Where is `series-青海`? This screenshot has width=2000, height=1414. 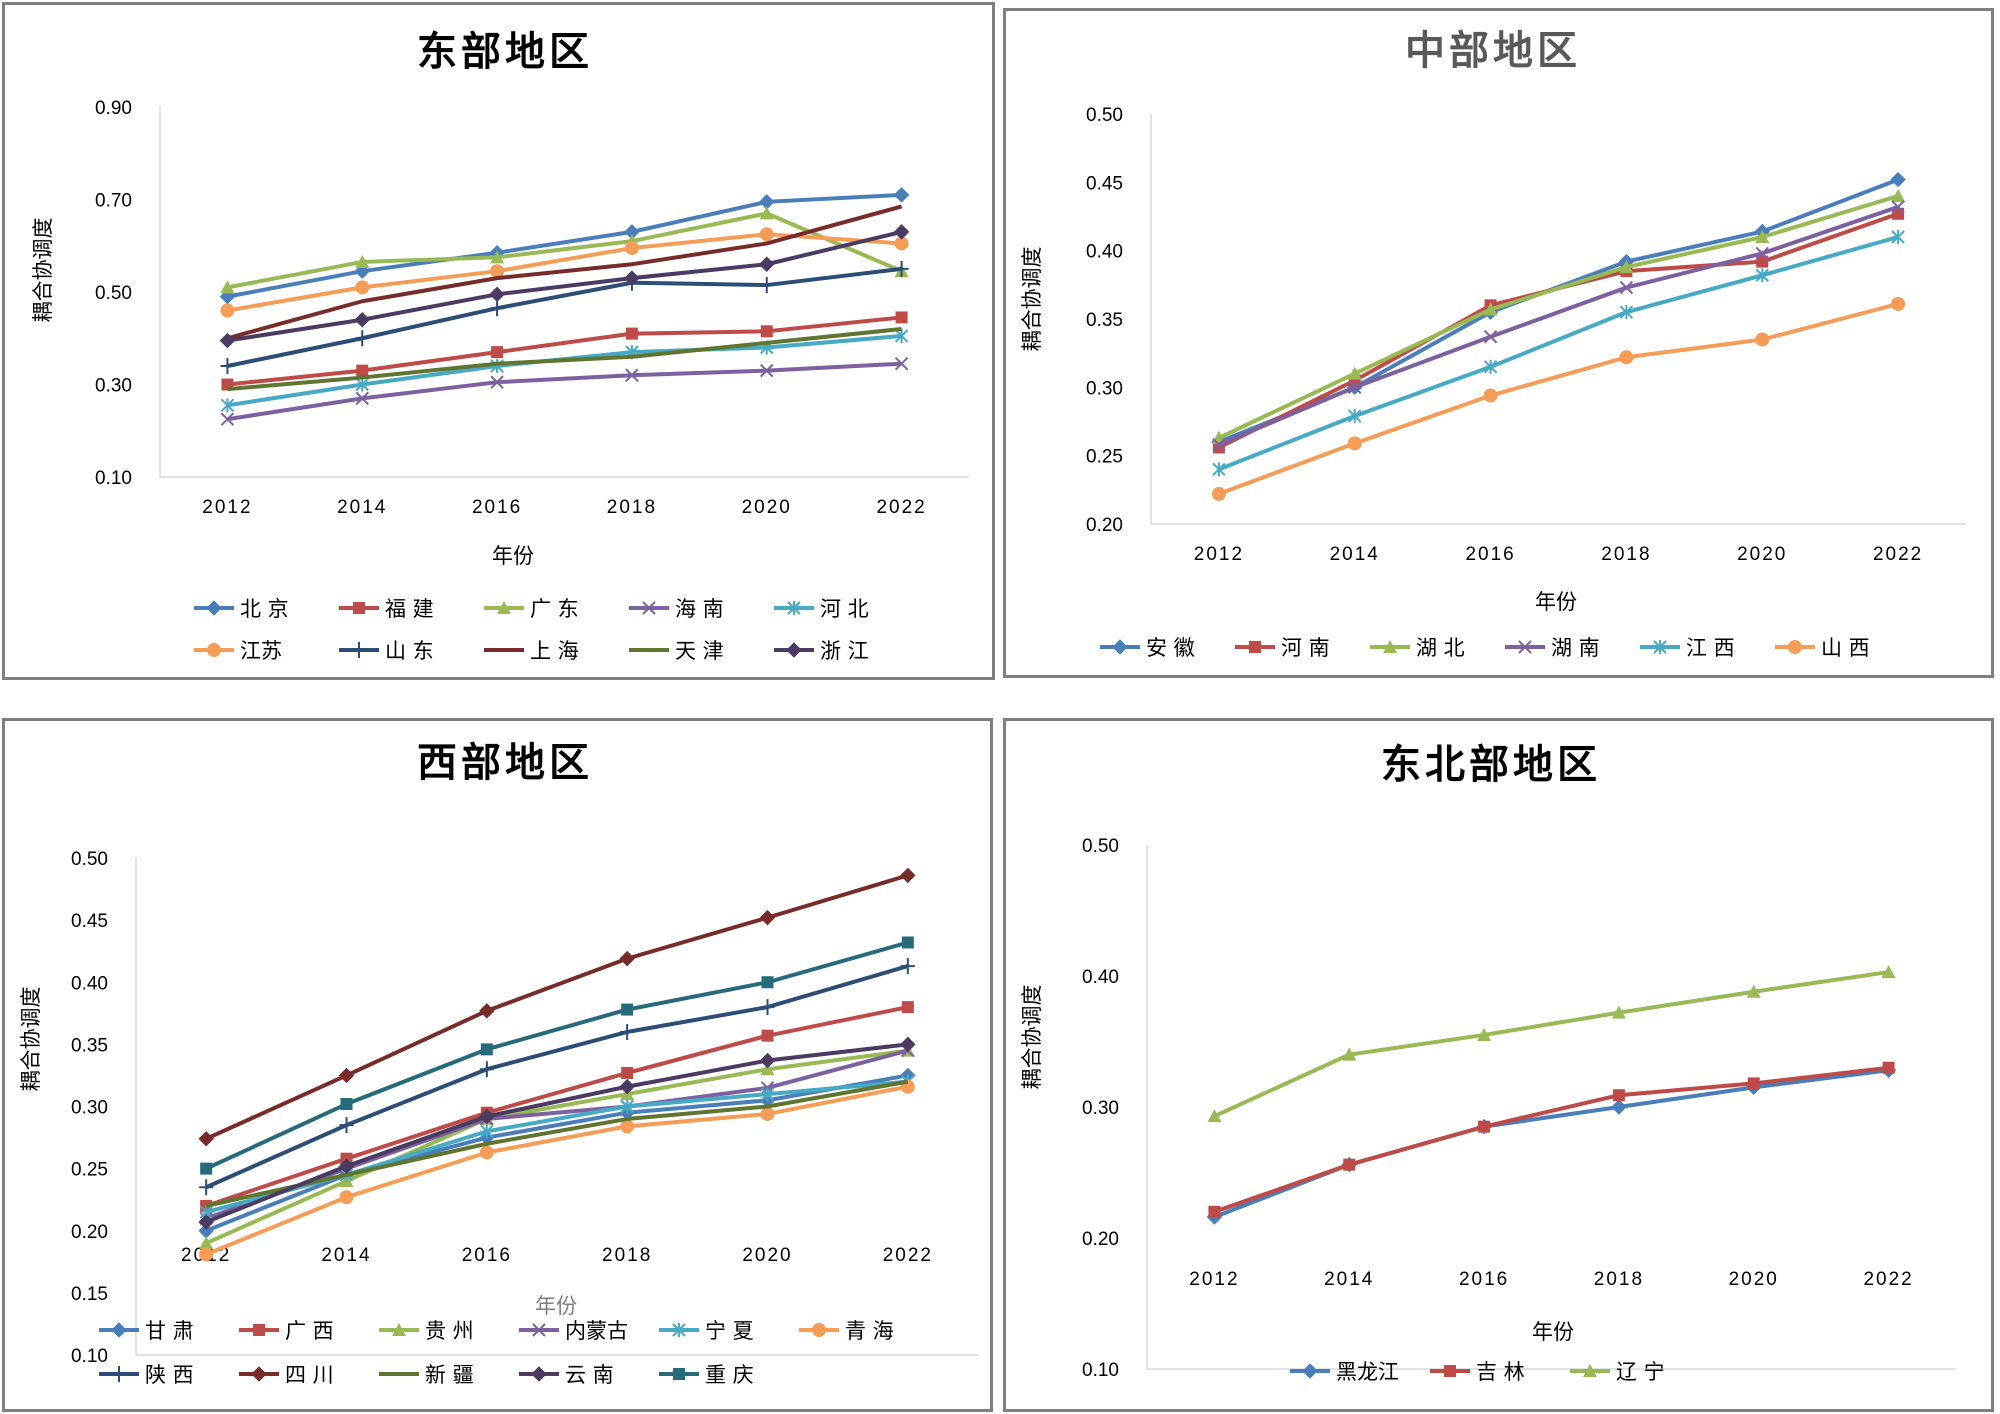 series-青海 is located at coordinates (557, 1170).